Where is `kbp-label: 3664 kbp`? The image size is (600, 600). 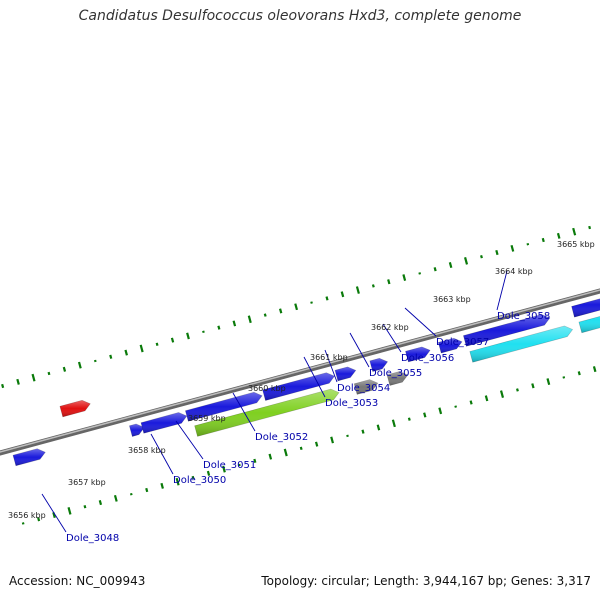
kbp-label: 3664 kbp is located at coordinates (514, 271).